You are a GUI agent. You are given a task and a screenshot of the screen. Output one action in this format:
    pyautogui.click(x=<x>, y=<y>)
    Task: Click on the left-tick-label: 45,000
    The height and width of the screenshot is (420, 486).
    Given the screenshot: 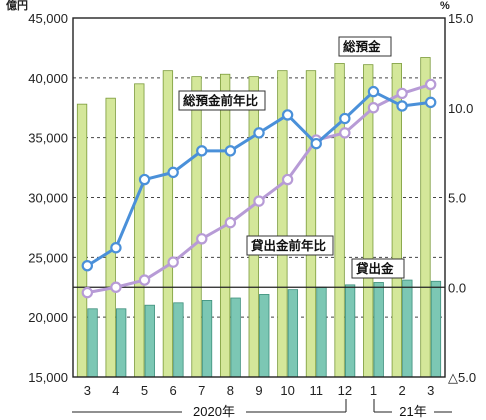 What is the action you would take?
    pyautogui.click(x=48, y=18)
    